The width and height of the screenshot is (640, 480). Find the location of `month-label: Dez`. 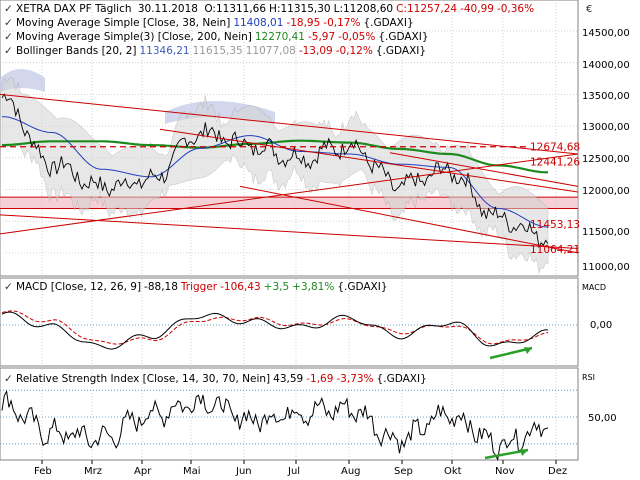

month-label: Dez is located at coordinates (557, 471).